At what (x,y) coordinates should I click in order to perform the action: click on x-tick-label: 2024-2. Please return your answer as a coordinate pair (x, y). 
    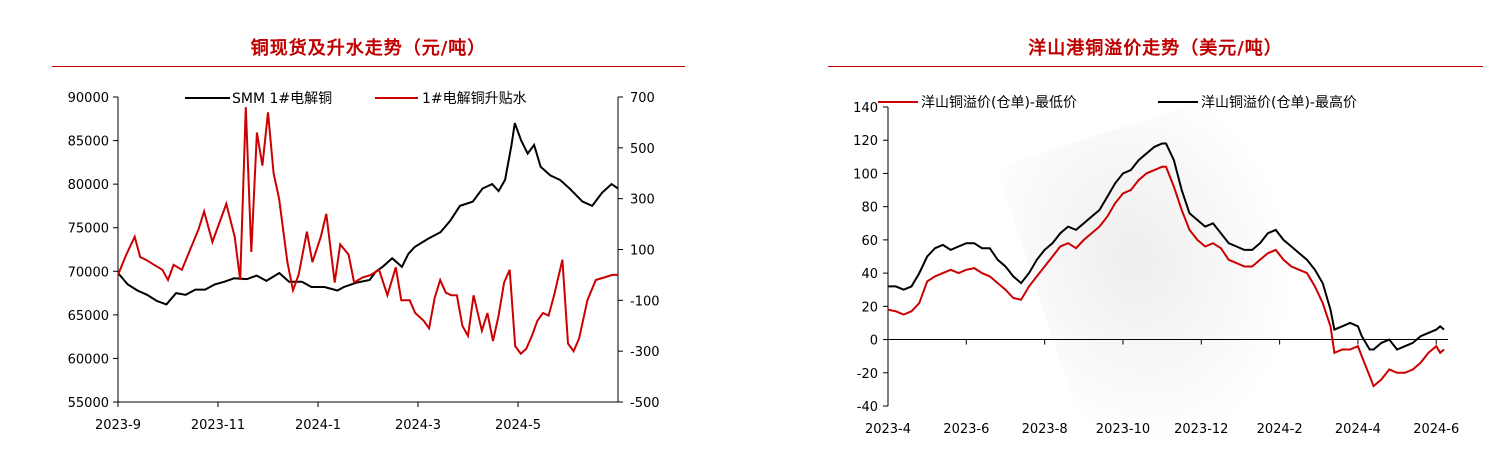
    Looking at the image, I should click on (1280, 429).